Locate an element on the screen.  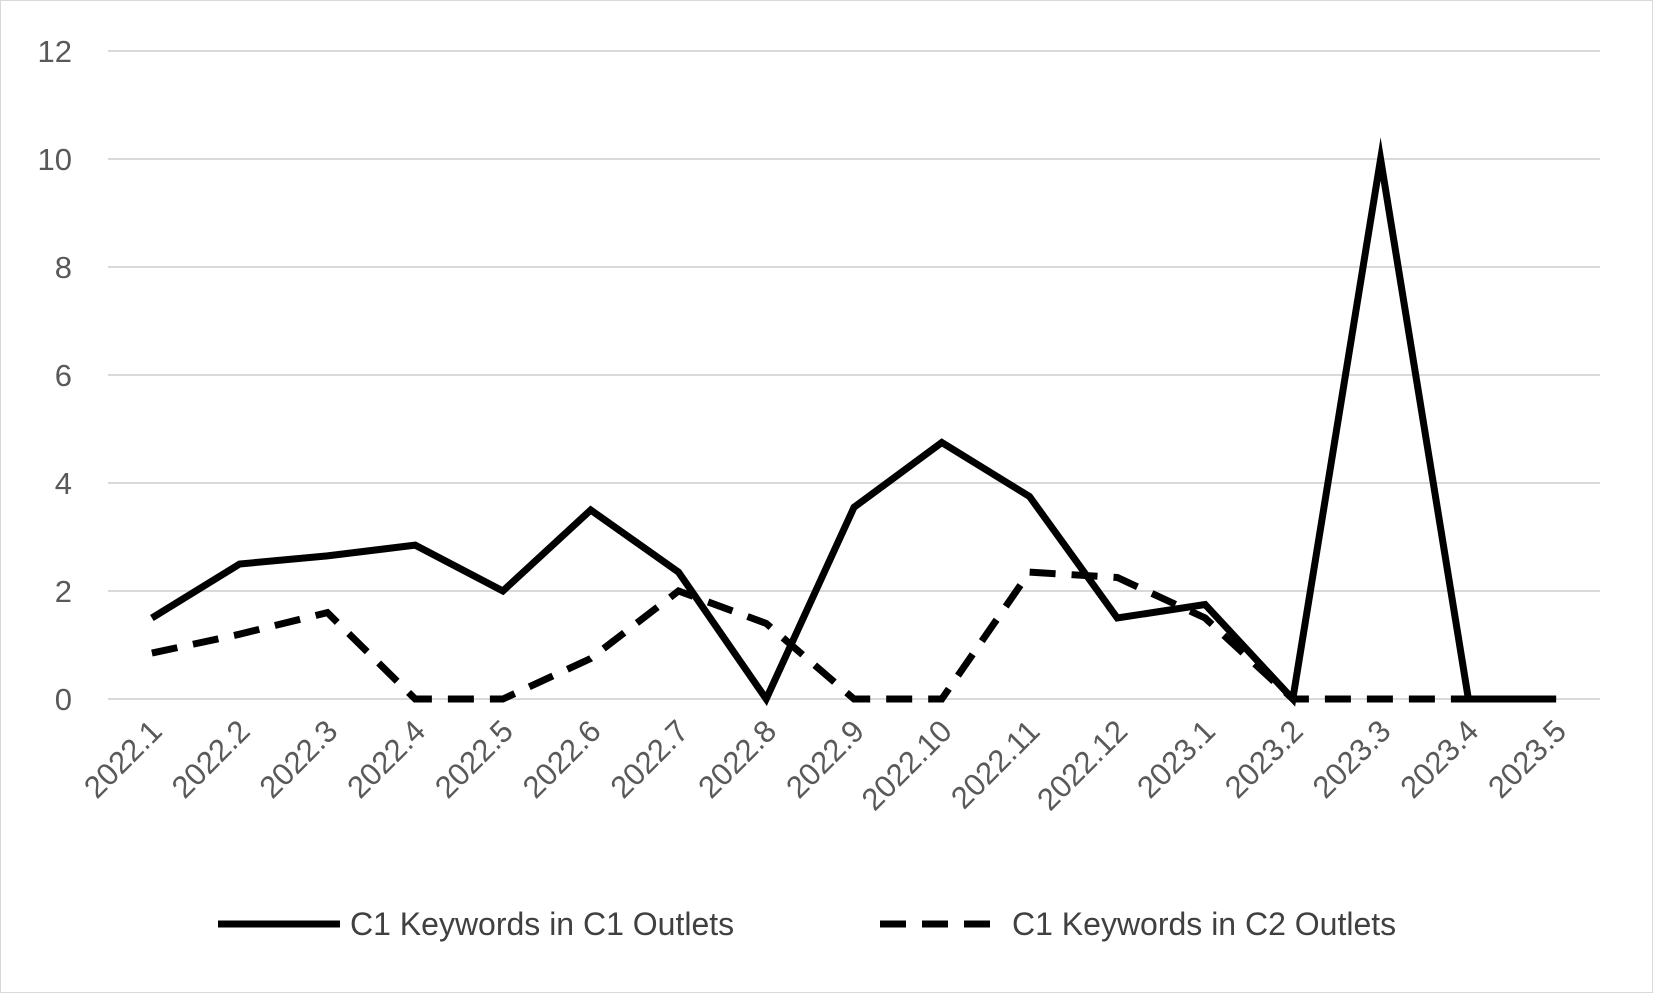
y-tick-label: 10 is located at coordinates (55, 159).